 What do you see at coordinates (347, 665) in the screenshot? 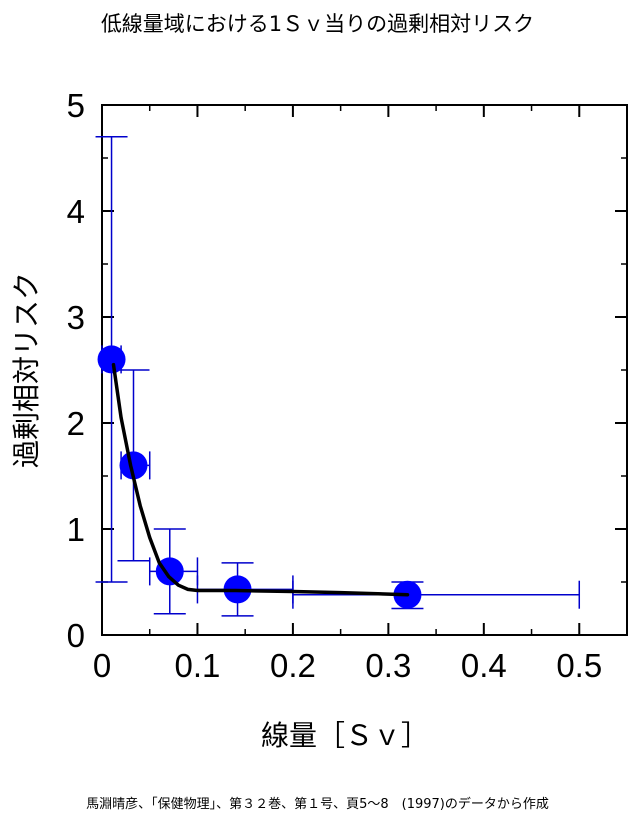
I see `x-tick-labels: 0 0.1 0.2 0.3 0.4 0.5` at bounding box center [347, 665].